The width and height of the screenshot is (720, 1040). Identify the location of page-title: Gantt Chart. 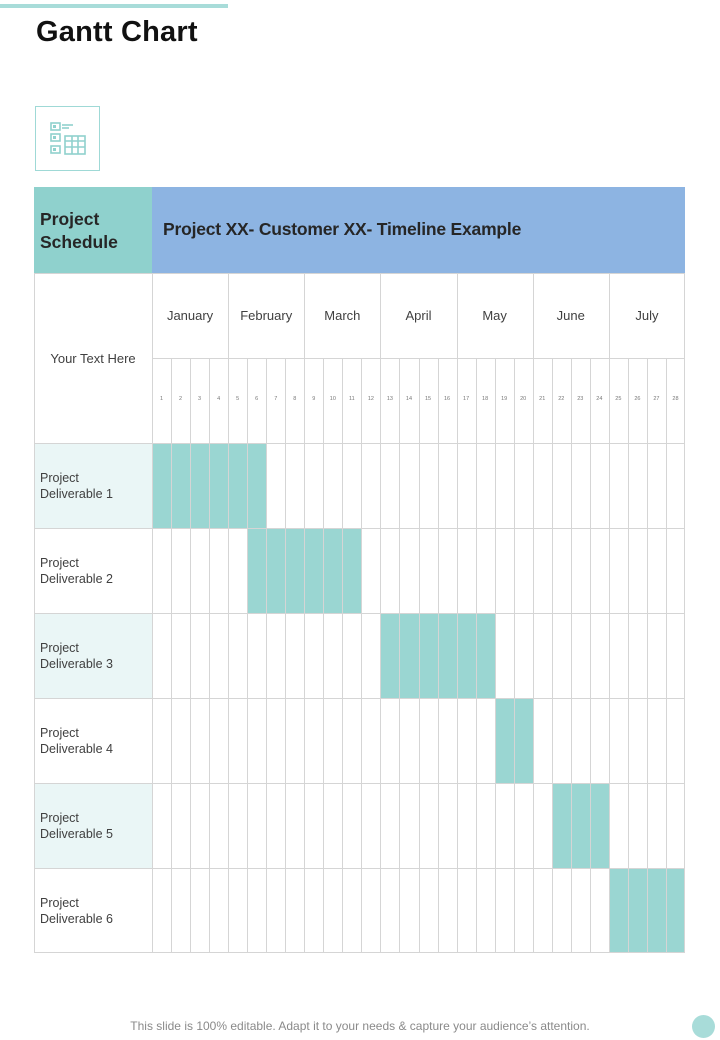
(117, 32).